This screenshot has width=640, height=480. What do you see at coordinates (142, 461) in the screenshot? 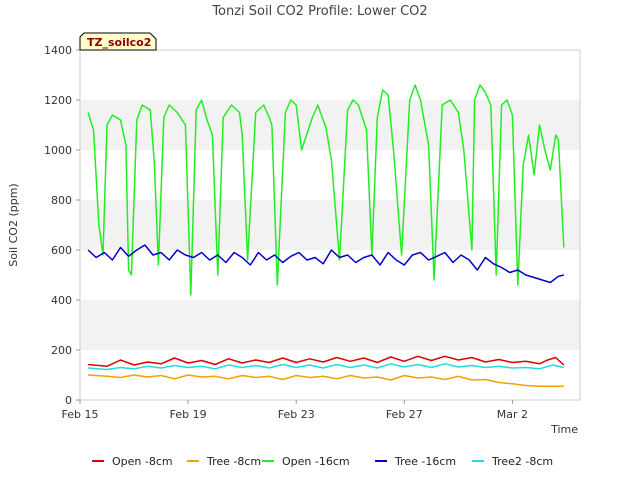
I see `legend-label: Open -8cm` at bounding box center [142, 461].